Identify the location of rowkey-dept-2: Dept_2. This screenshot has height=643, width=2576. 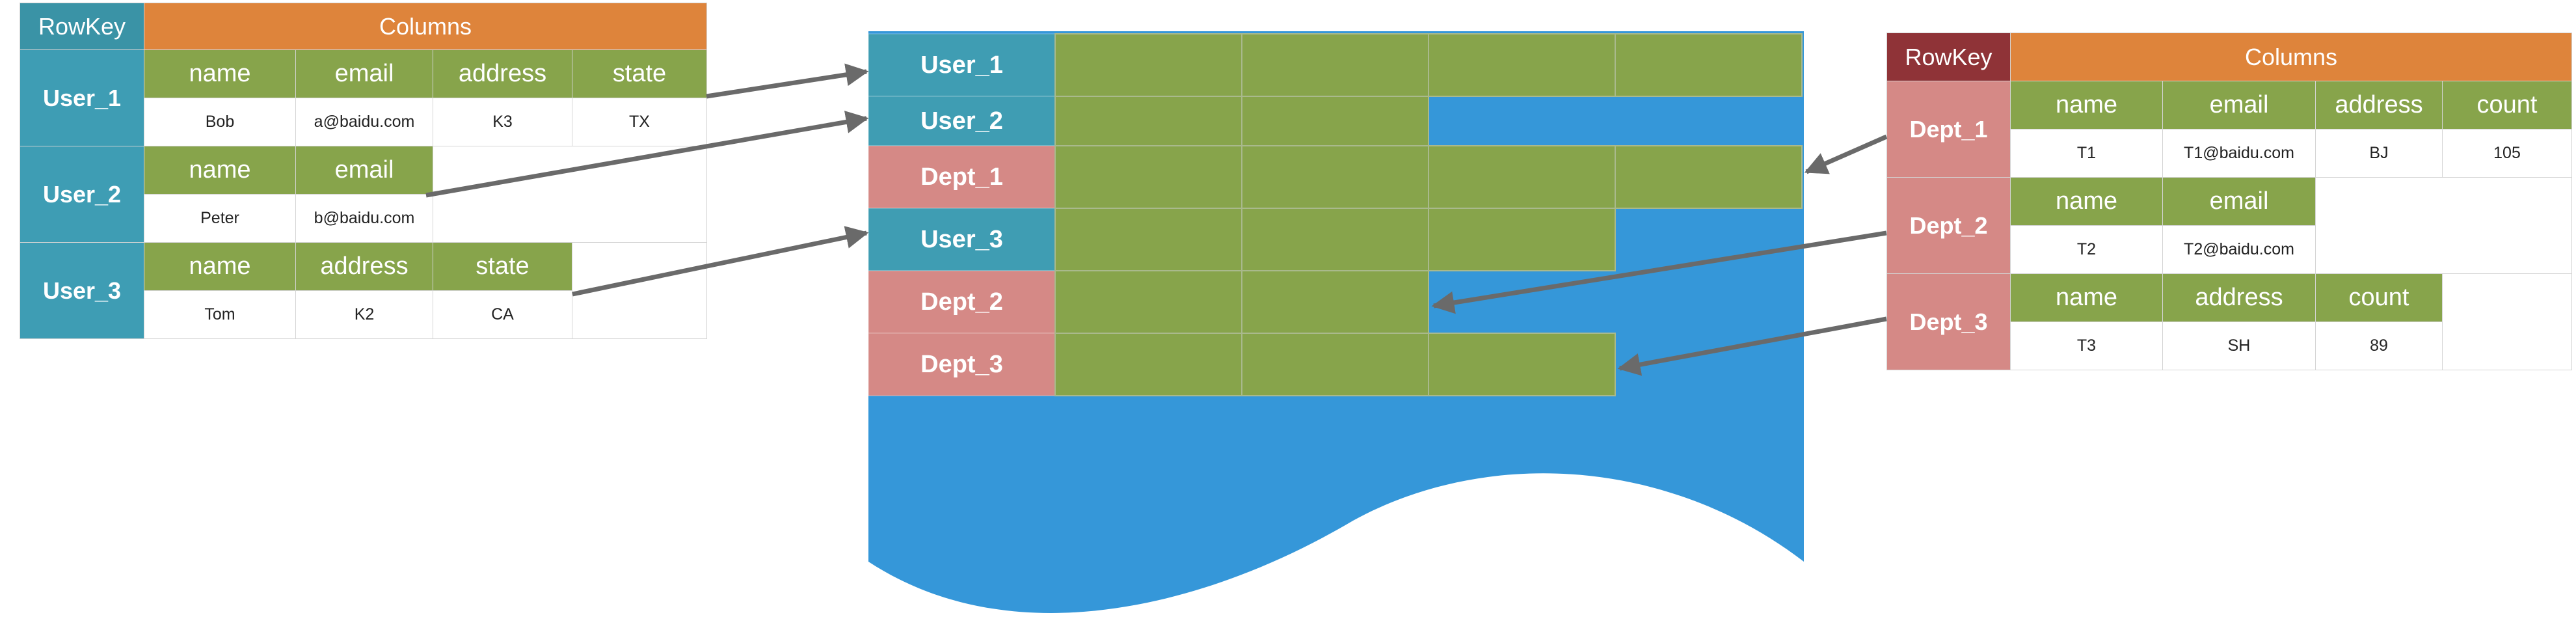
(1948, 225).